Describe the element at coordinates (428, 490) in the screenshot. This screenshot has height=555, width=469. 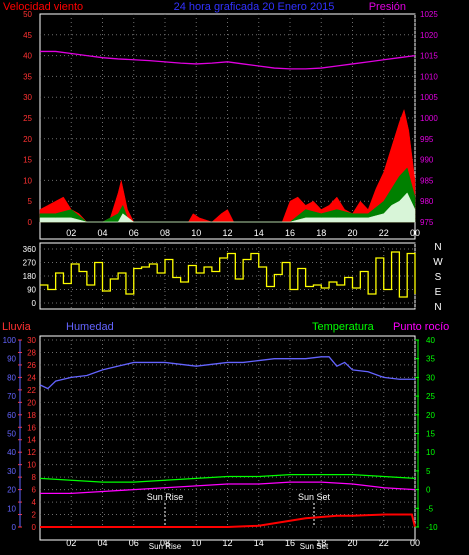
I see `temperature-tick-label: 0` at that location.